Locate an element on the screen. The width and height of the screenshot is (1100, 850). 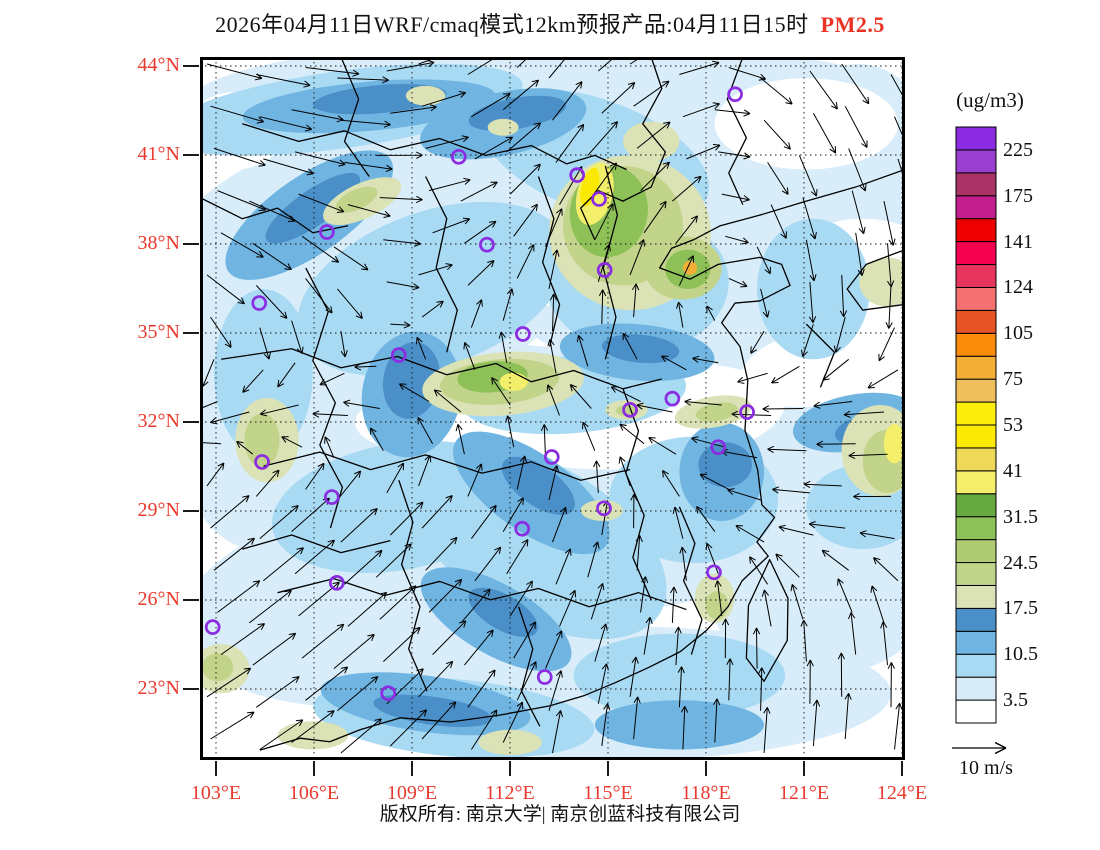
lat-tick-label: 32°N is located at coordinates (158, 421).